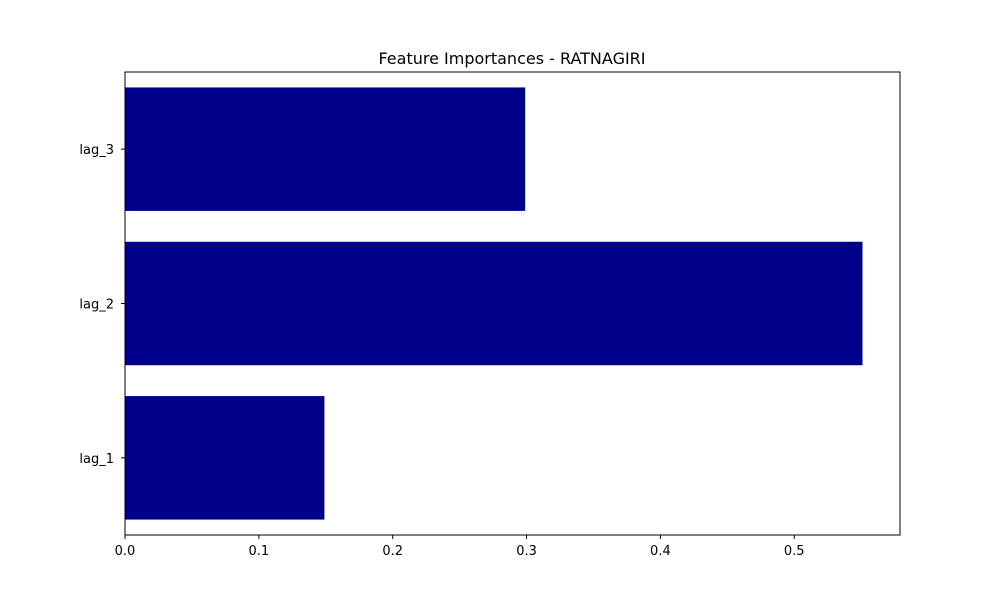 This screenshot has width=1000, height=604. What do you see at coordinates (96, 150) in the screenshot?
I see `y-tick-label-lag_3: lag_3` at bounding box center [96, 150].